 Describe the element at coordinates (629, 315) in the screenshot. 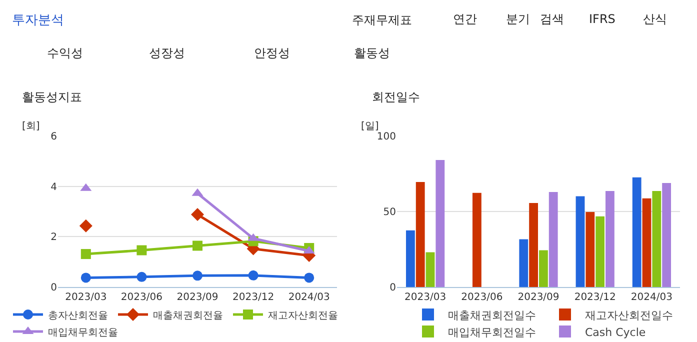

I see `legend-label: 재고자산회전일수` at that location.